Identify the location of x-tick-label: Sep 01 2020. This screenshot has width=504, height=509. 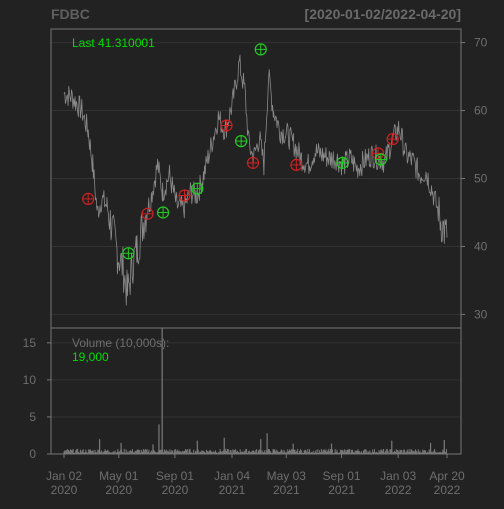
(175, 483).